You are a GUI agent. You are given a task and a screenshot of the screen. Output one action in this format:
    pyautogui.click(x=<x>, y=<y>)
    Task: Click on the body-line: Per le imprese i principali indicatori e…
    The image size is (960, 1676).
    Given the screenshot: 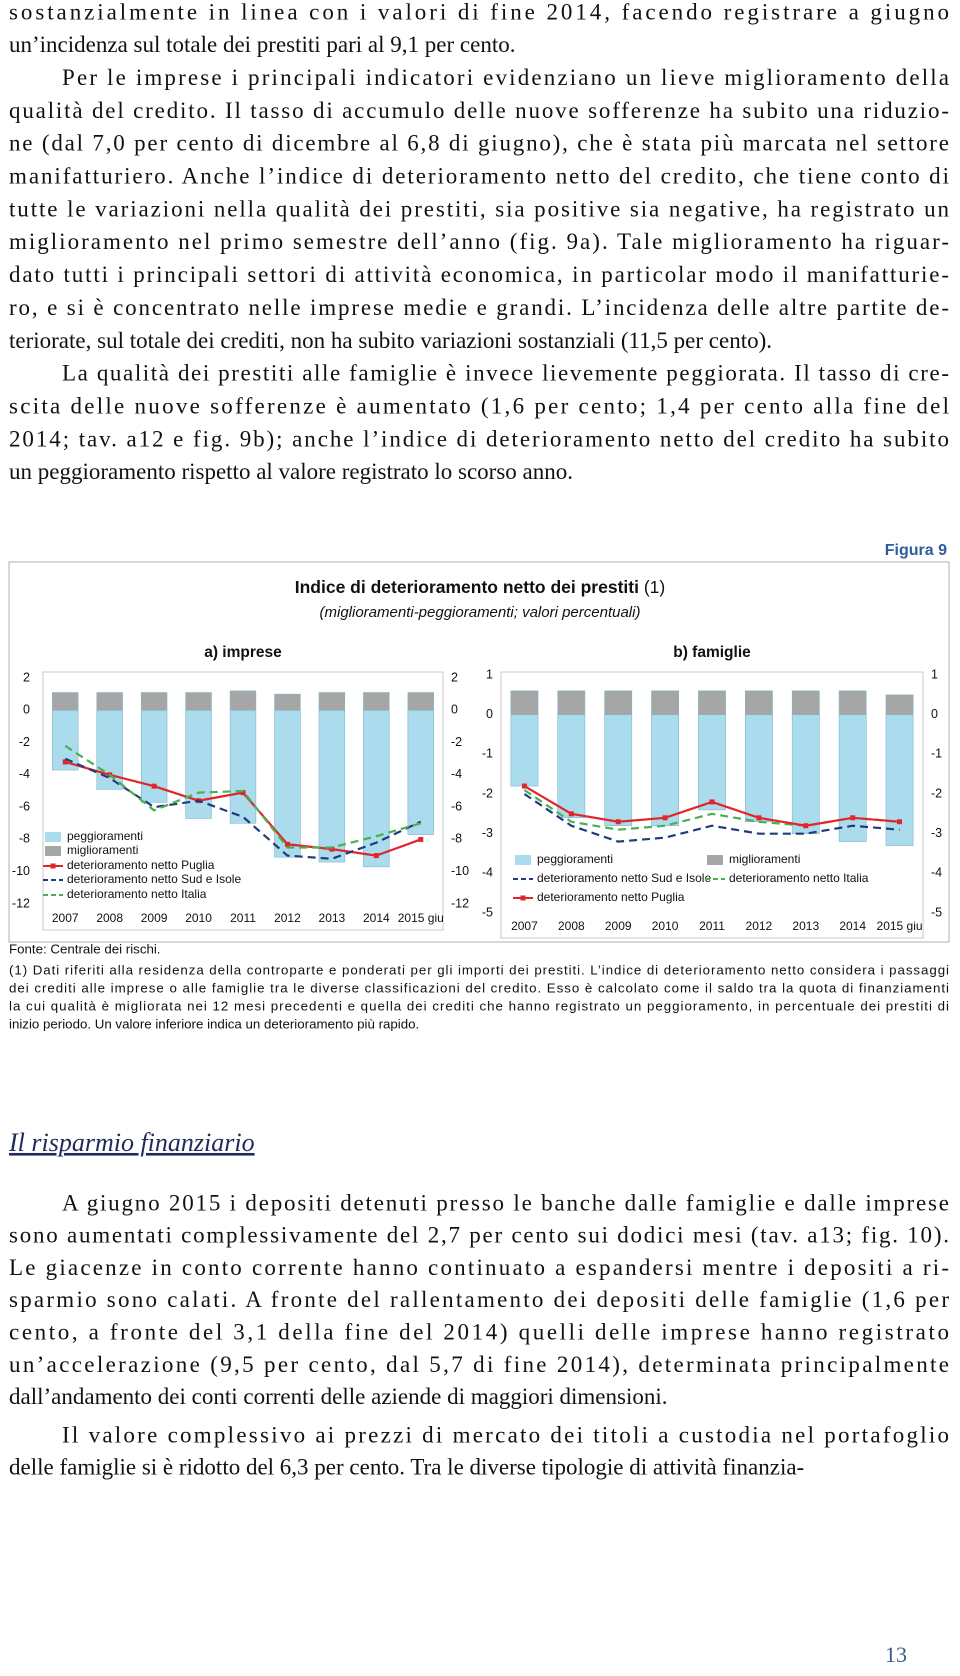 What is the action you would take?
    pyautogui.click(x=505, y=77)
    